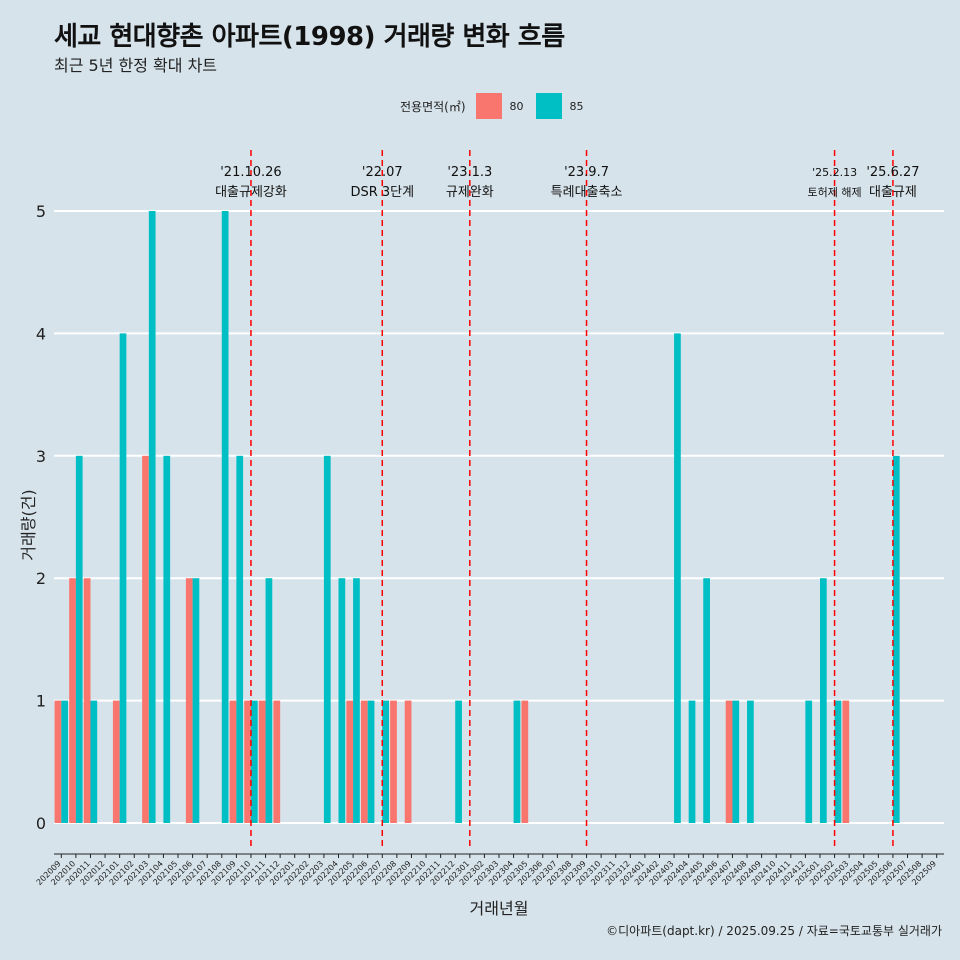 The width and height of the screenshot is (960, 960). What do you see at coordinates (41, 823) in the screenshot?
I see `y-tick-label: 0` at bounding box center [41, 823].